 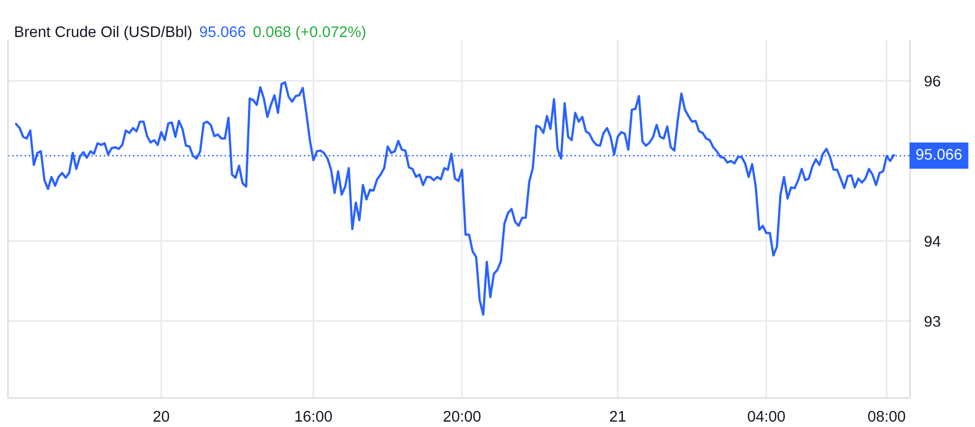 What do you see at coordinates (939, 154) in the screenshot?
I see `ref-line-label: 95.066` at bounding box center [939, 154].